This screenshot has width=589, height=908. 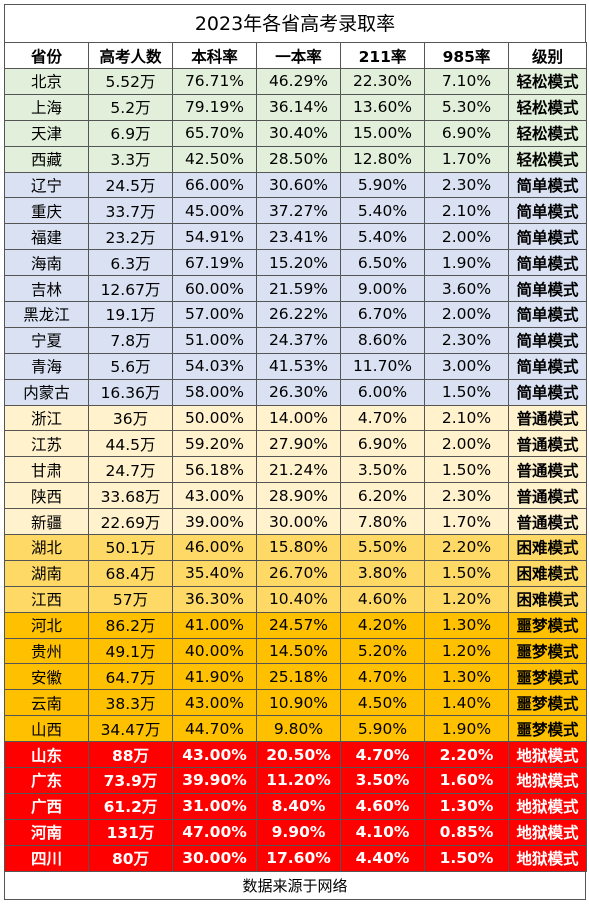 What do you see at coordinates (214, 806) in the screenshot?
I see `bachelor-rate-cell: 31.00%` at bounding box center [214, 806].